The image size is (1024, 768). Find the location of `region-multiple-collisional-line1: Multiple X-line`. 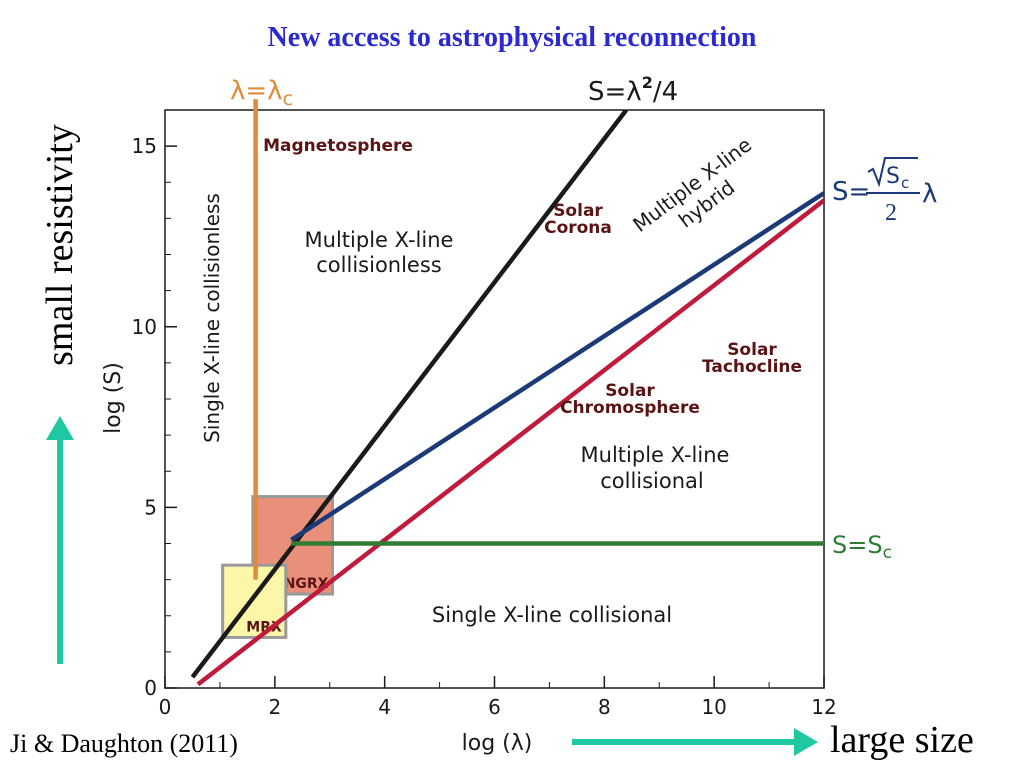

region-multiple-collisional-line1: Multiple X-line is located at coordinates (655, 455).